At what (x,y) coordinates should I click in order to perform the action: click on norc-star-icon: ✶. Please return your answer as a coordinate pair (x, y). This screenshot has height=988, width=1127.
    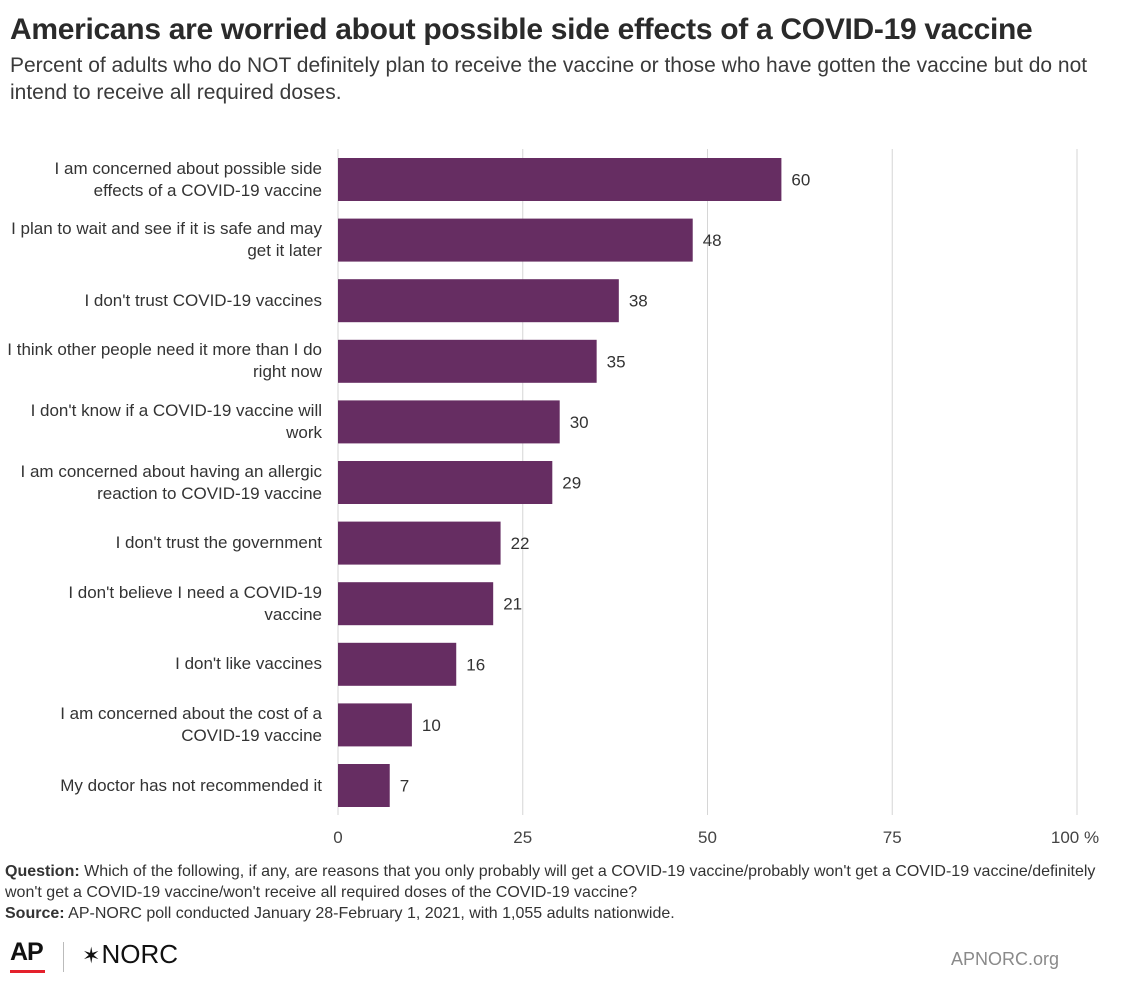
    Looking at the image, I should click on (91, 955).